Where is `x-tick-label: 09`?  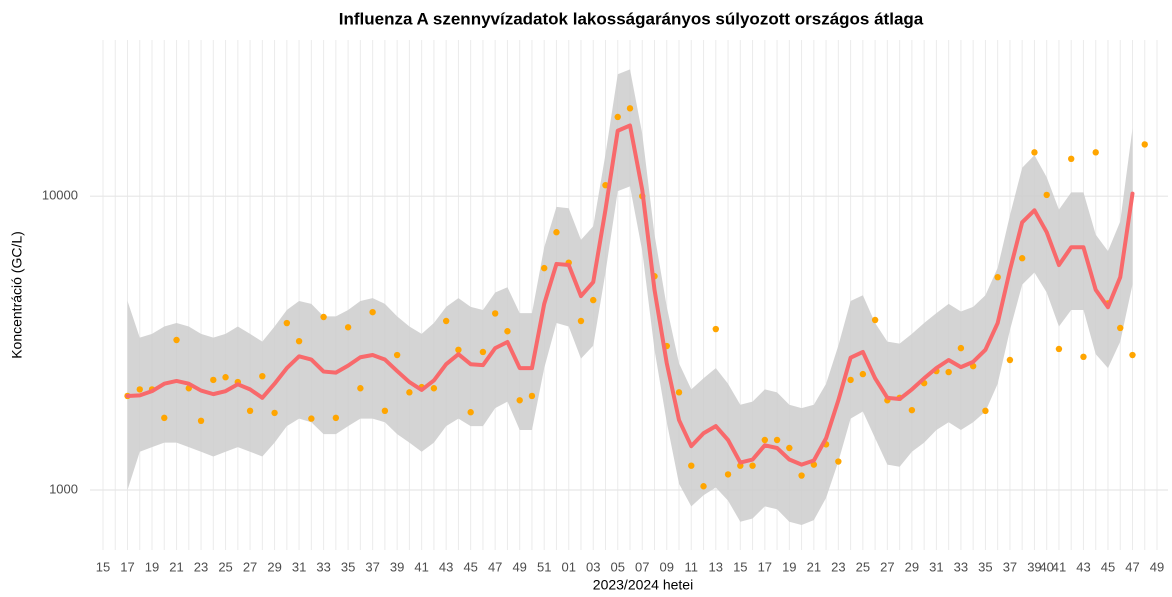
x-tick-label: 09 is located at coordinates (667, 566).